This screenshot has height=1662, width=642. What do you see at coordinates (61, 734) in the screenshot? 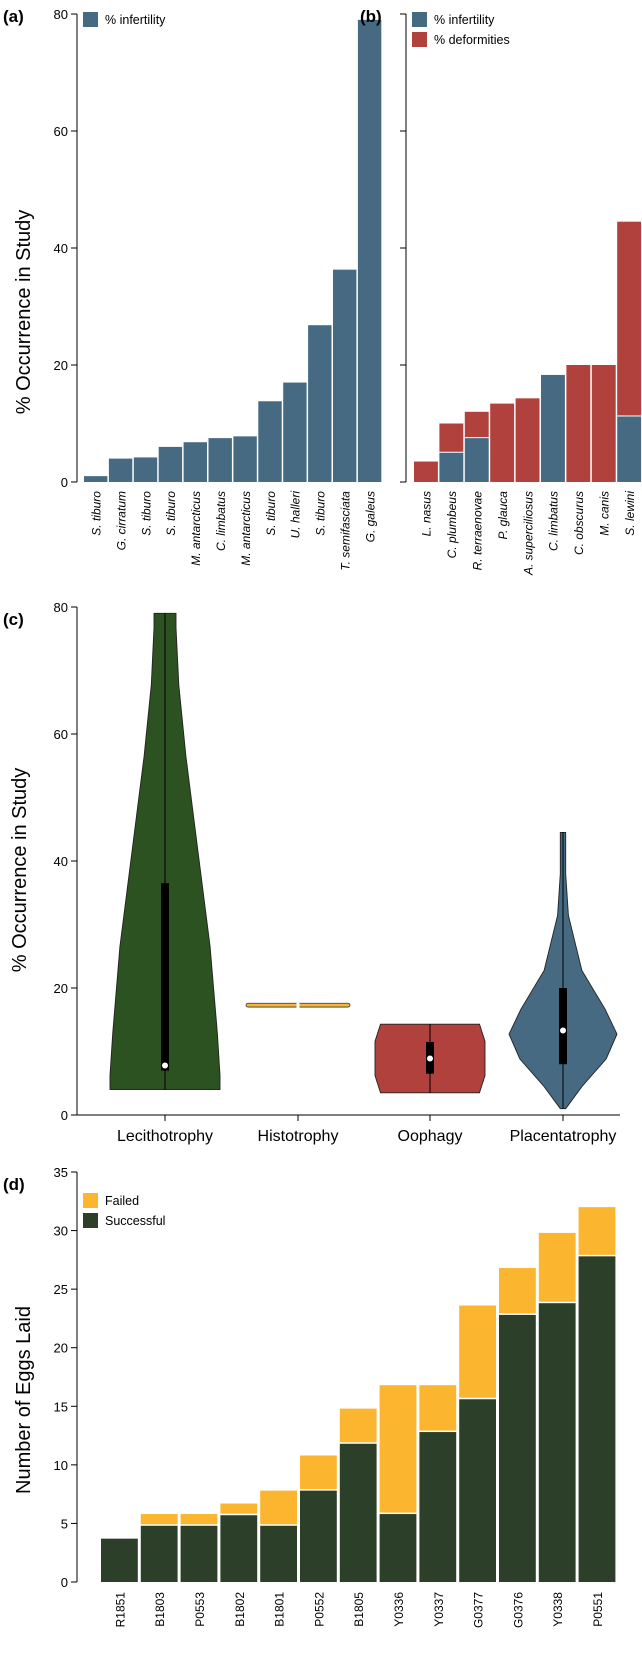
I see `panel-c-y-tick-label: 60` at bounding box center [61, 734].